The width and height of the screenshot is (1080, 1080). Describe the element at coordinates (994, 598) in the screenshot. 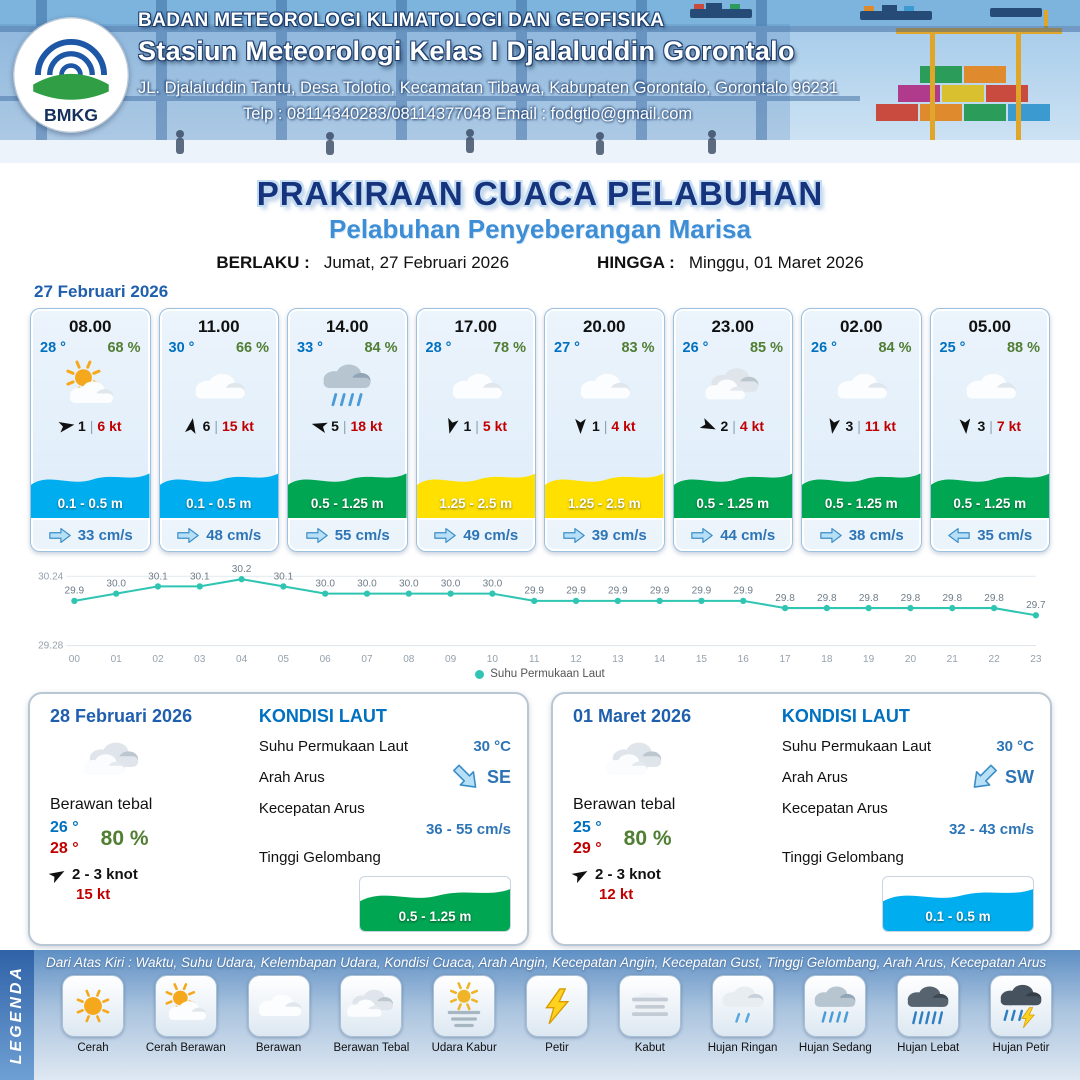

I see `svg-text: 29.8` at that location.